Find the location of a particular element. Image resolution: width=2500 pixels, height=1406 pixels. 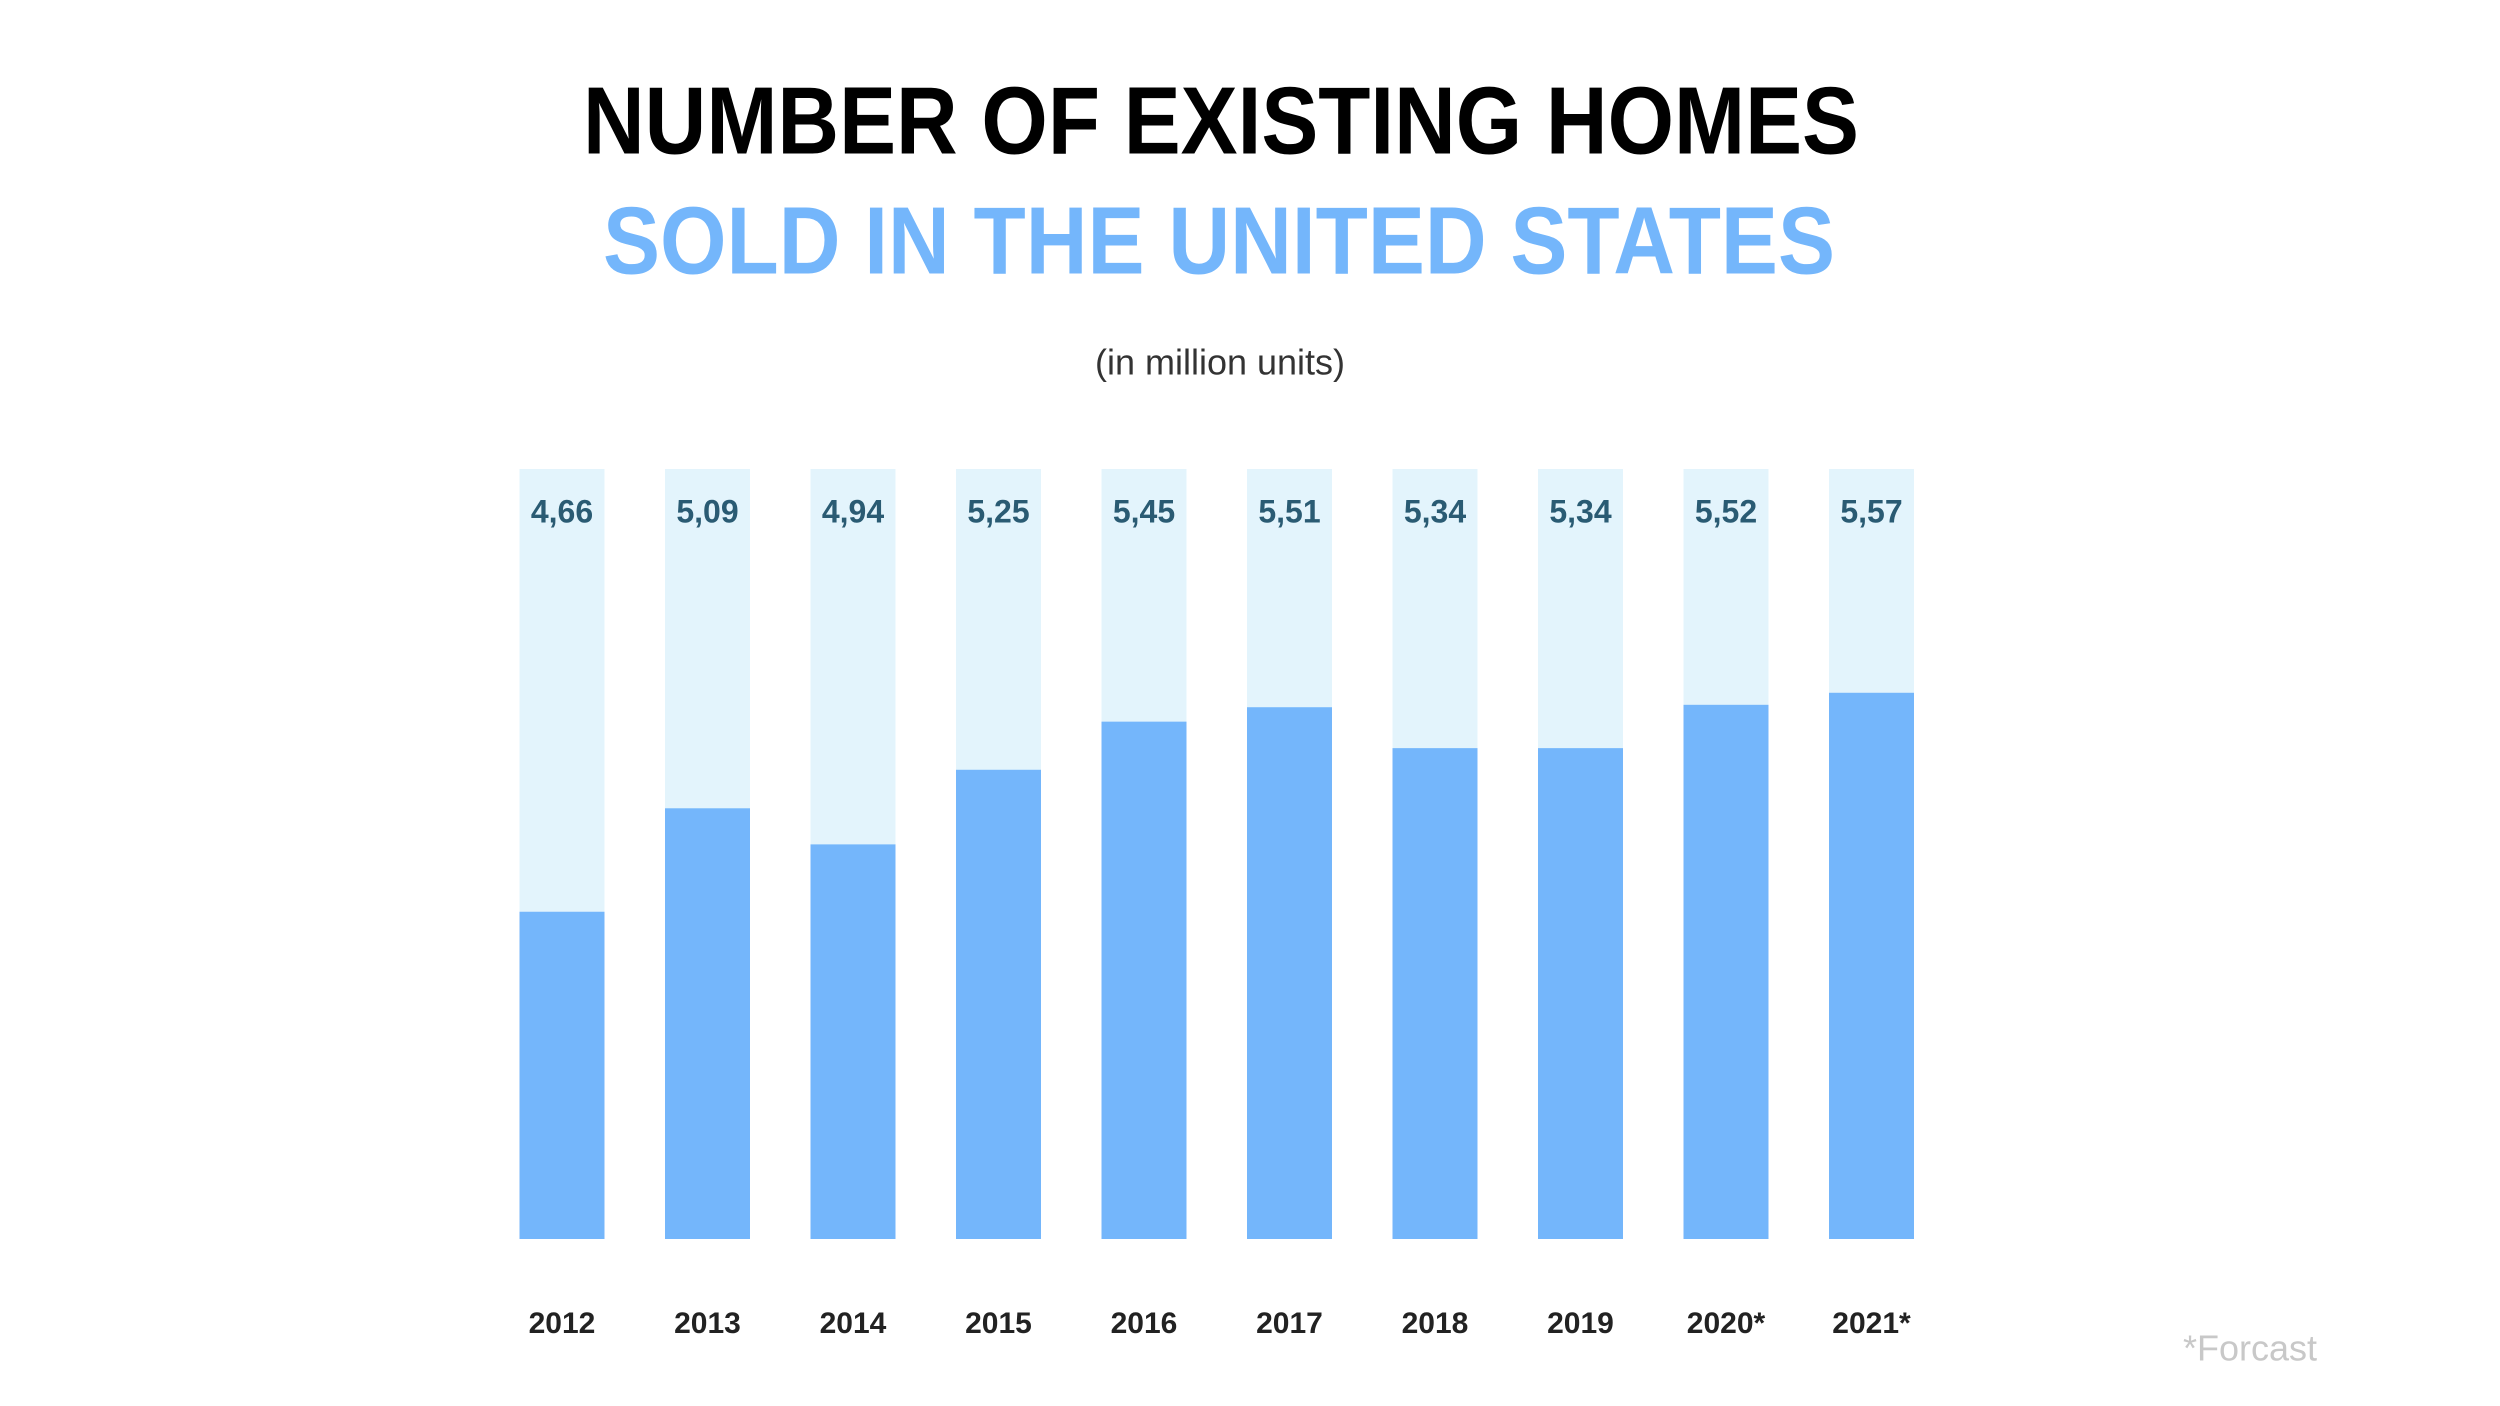

footnote: *Forcast is located at coordinates (2250, 1348).